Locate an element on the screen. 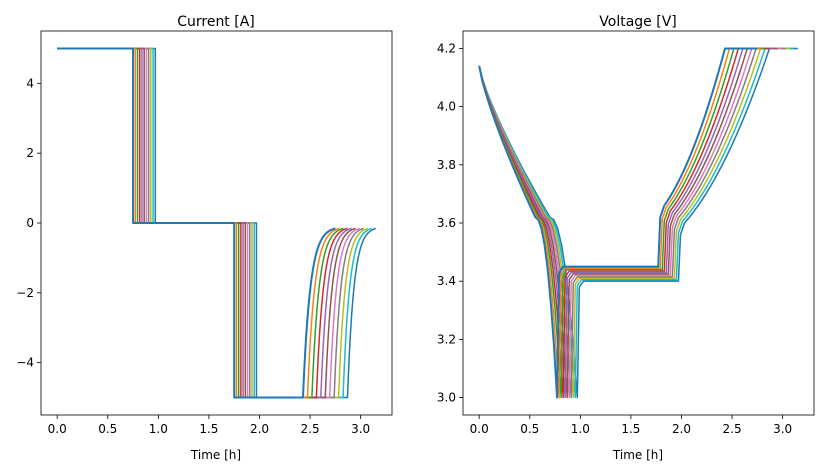 Image resolution: width=825 pixels, height=470 pixels. current-x-axis-label: Time [h] is located at coordinates (215, 455).